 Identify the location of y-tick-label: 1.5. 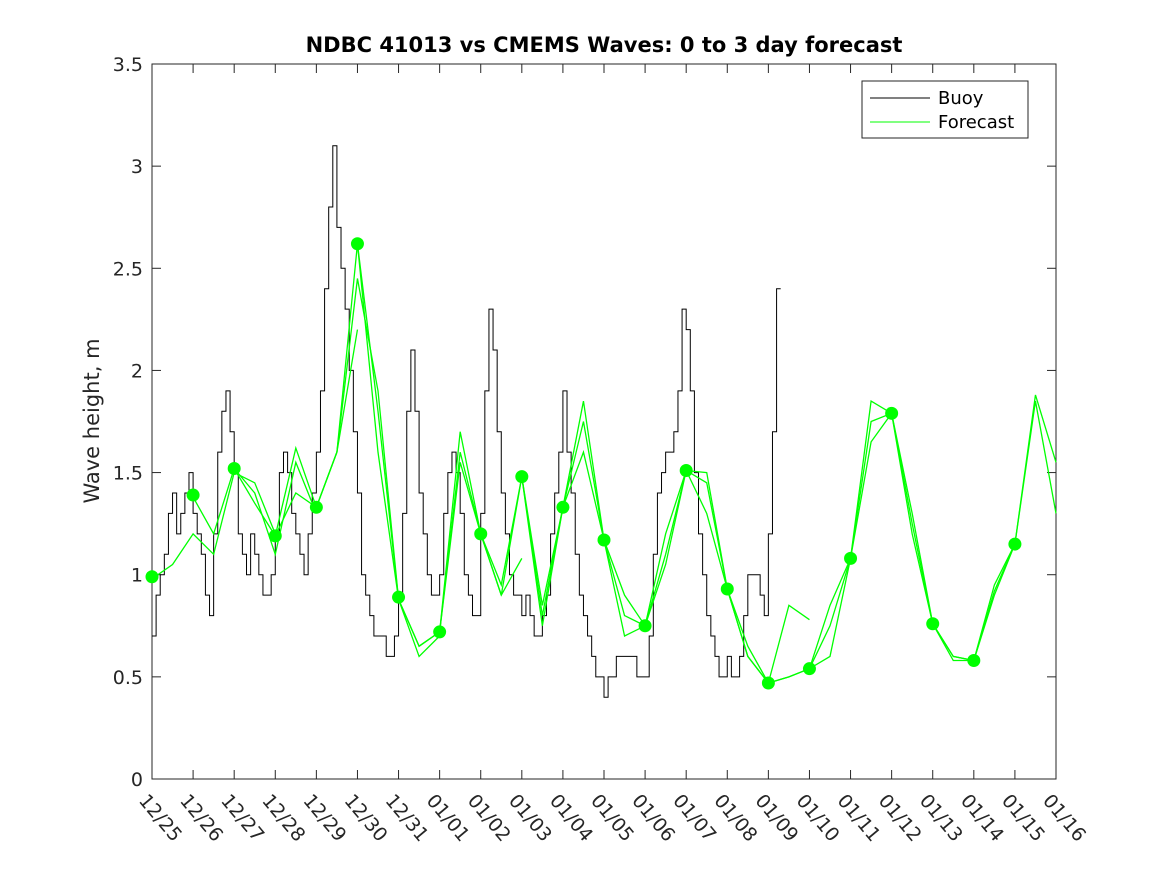
(128, 474).